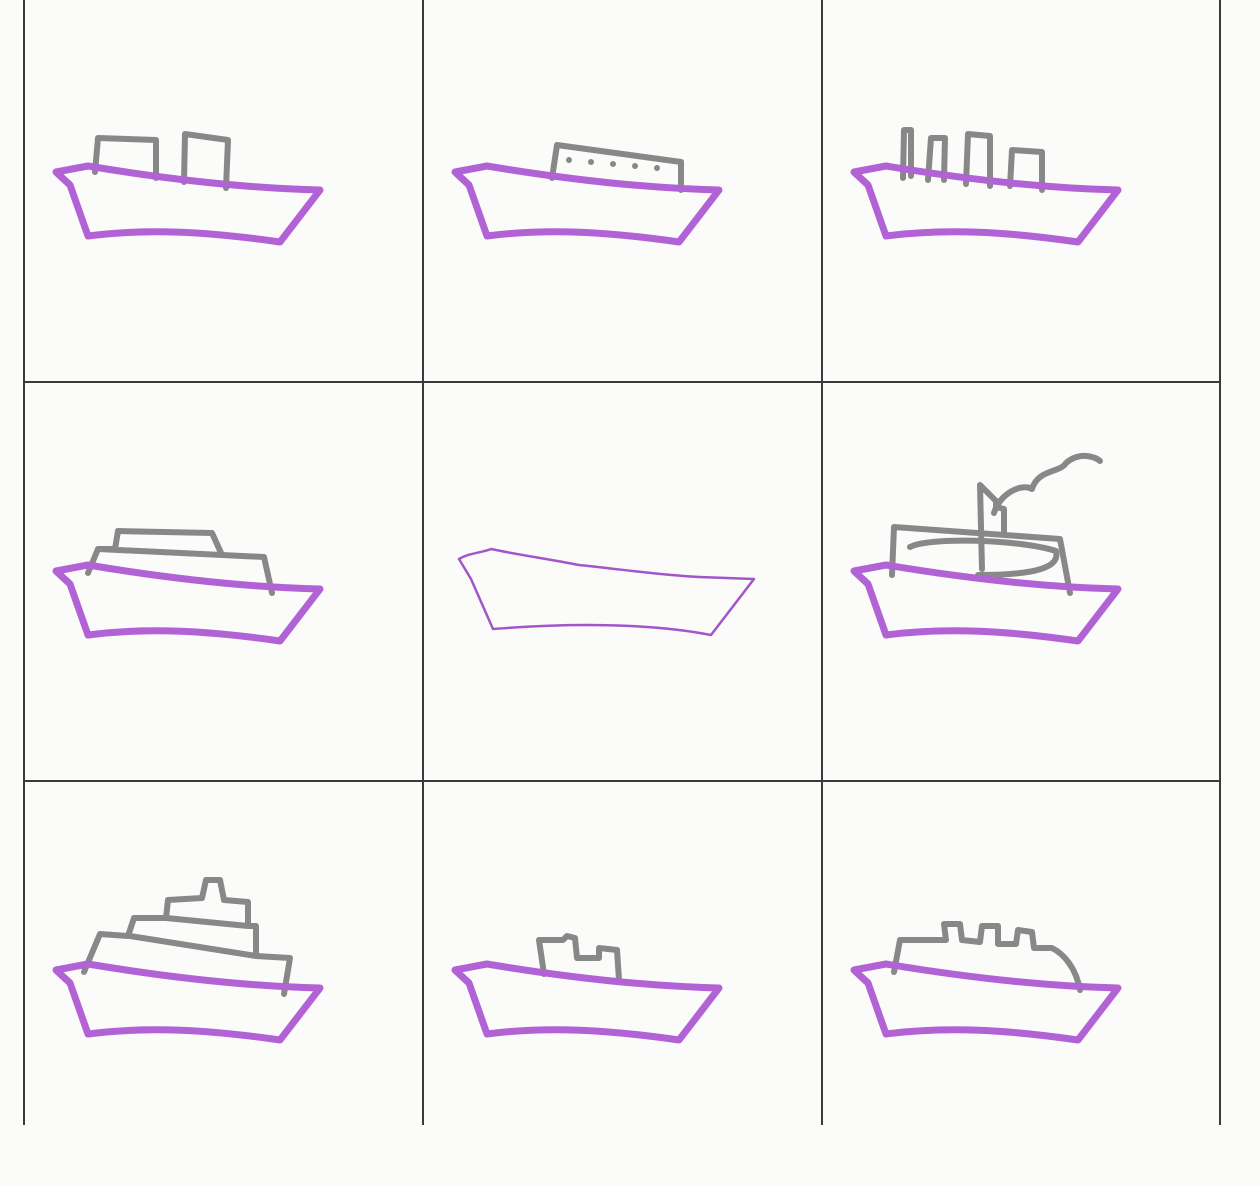 This screenshot has height=1186, width=1260. I want to click on smoke-trail, so click(1047, 484).